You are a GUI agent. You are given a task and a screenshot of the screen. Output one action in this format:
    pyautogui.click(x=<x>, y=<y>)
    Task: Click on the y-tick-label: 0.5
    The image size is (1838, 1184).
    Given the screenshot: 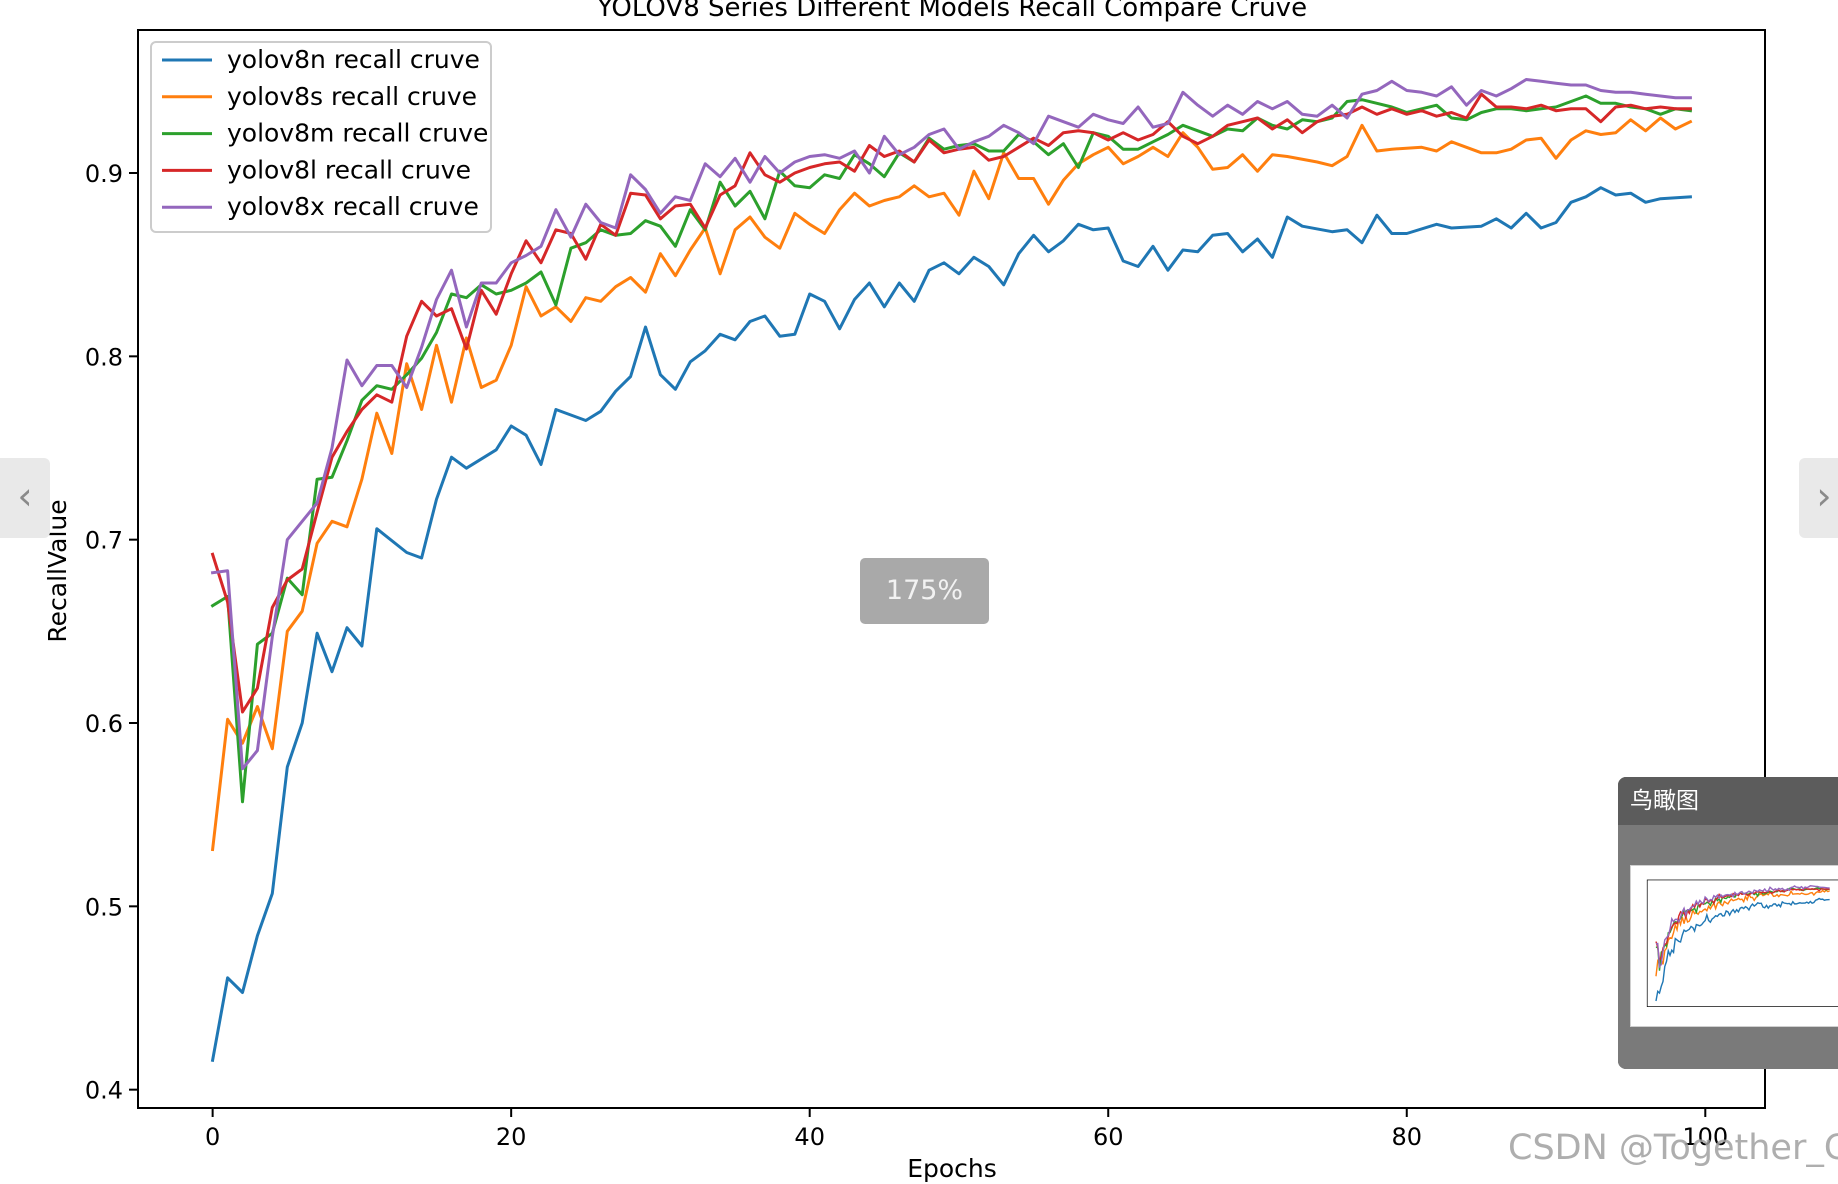 What is the action you would take?
    pyautogui.click(x=104, y=907)
    